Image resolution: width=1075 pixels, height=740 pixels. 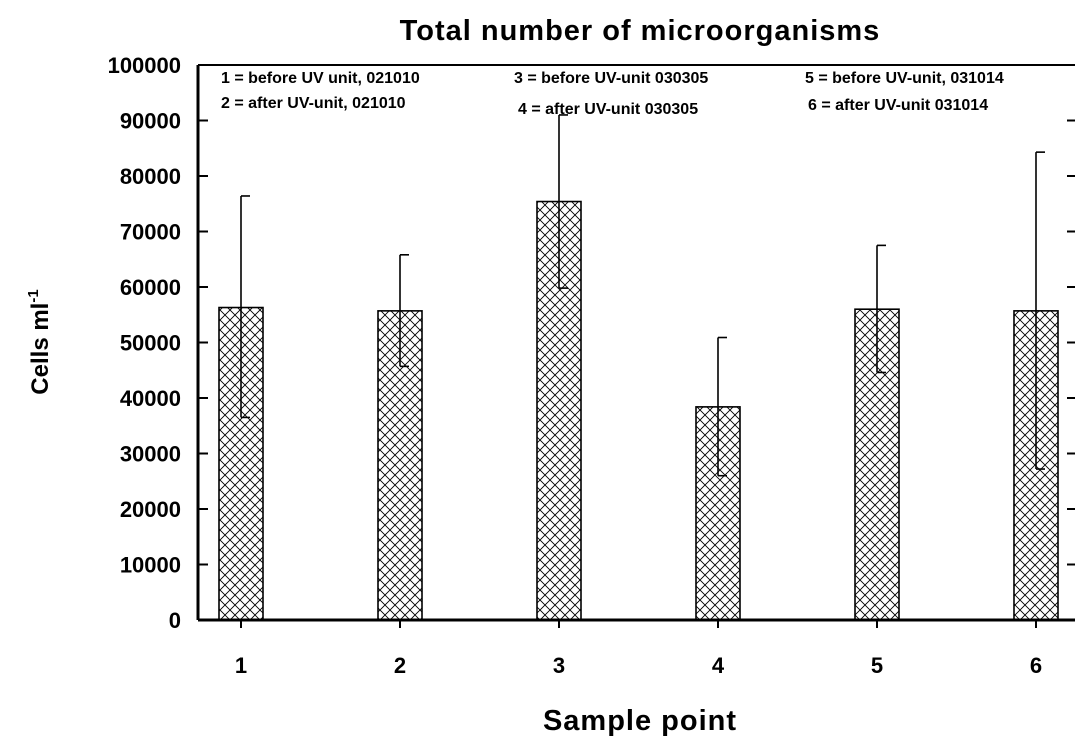 What do you see at coordinates (150, 176) in the screenshot?
I see `y-tick-label: 80000` at bounding box center [150, 176].